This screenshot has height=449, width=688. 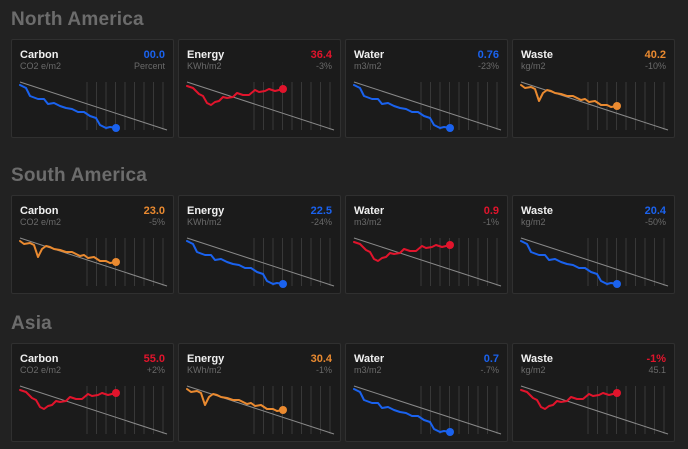 What do you see at coordinates (656, 359) in the screenshot?
I see `metric-value: -1%` at bounding box center [656, 359].